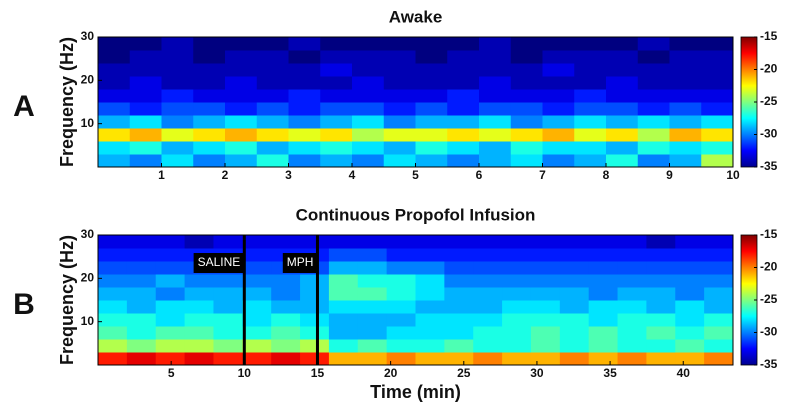 The image size is (785, 416). Describe the element at coordinates (769, 101) in the screenshot. I see `colorbar-tick-label: -25` at that location.